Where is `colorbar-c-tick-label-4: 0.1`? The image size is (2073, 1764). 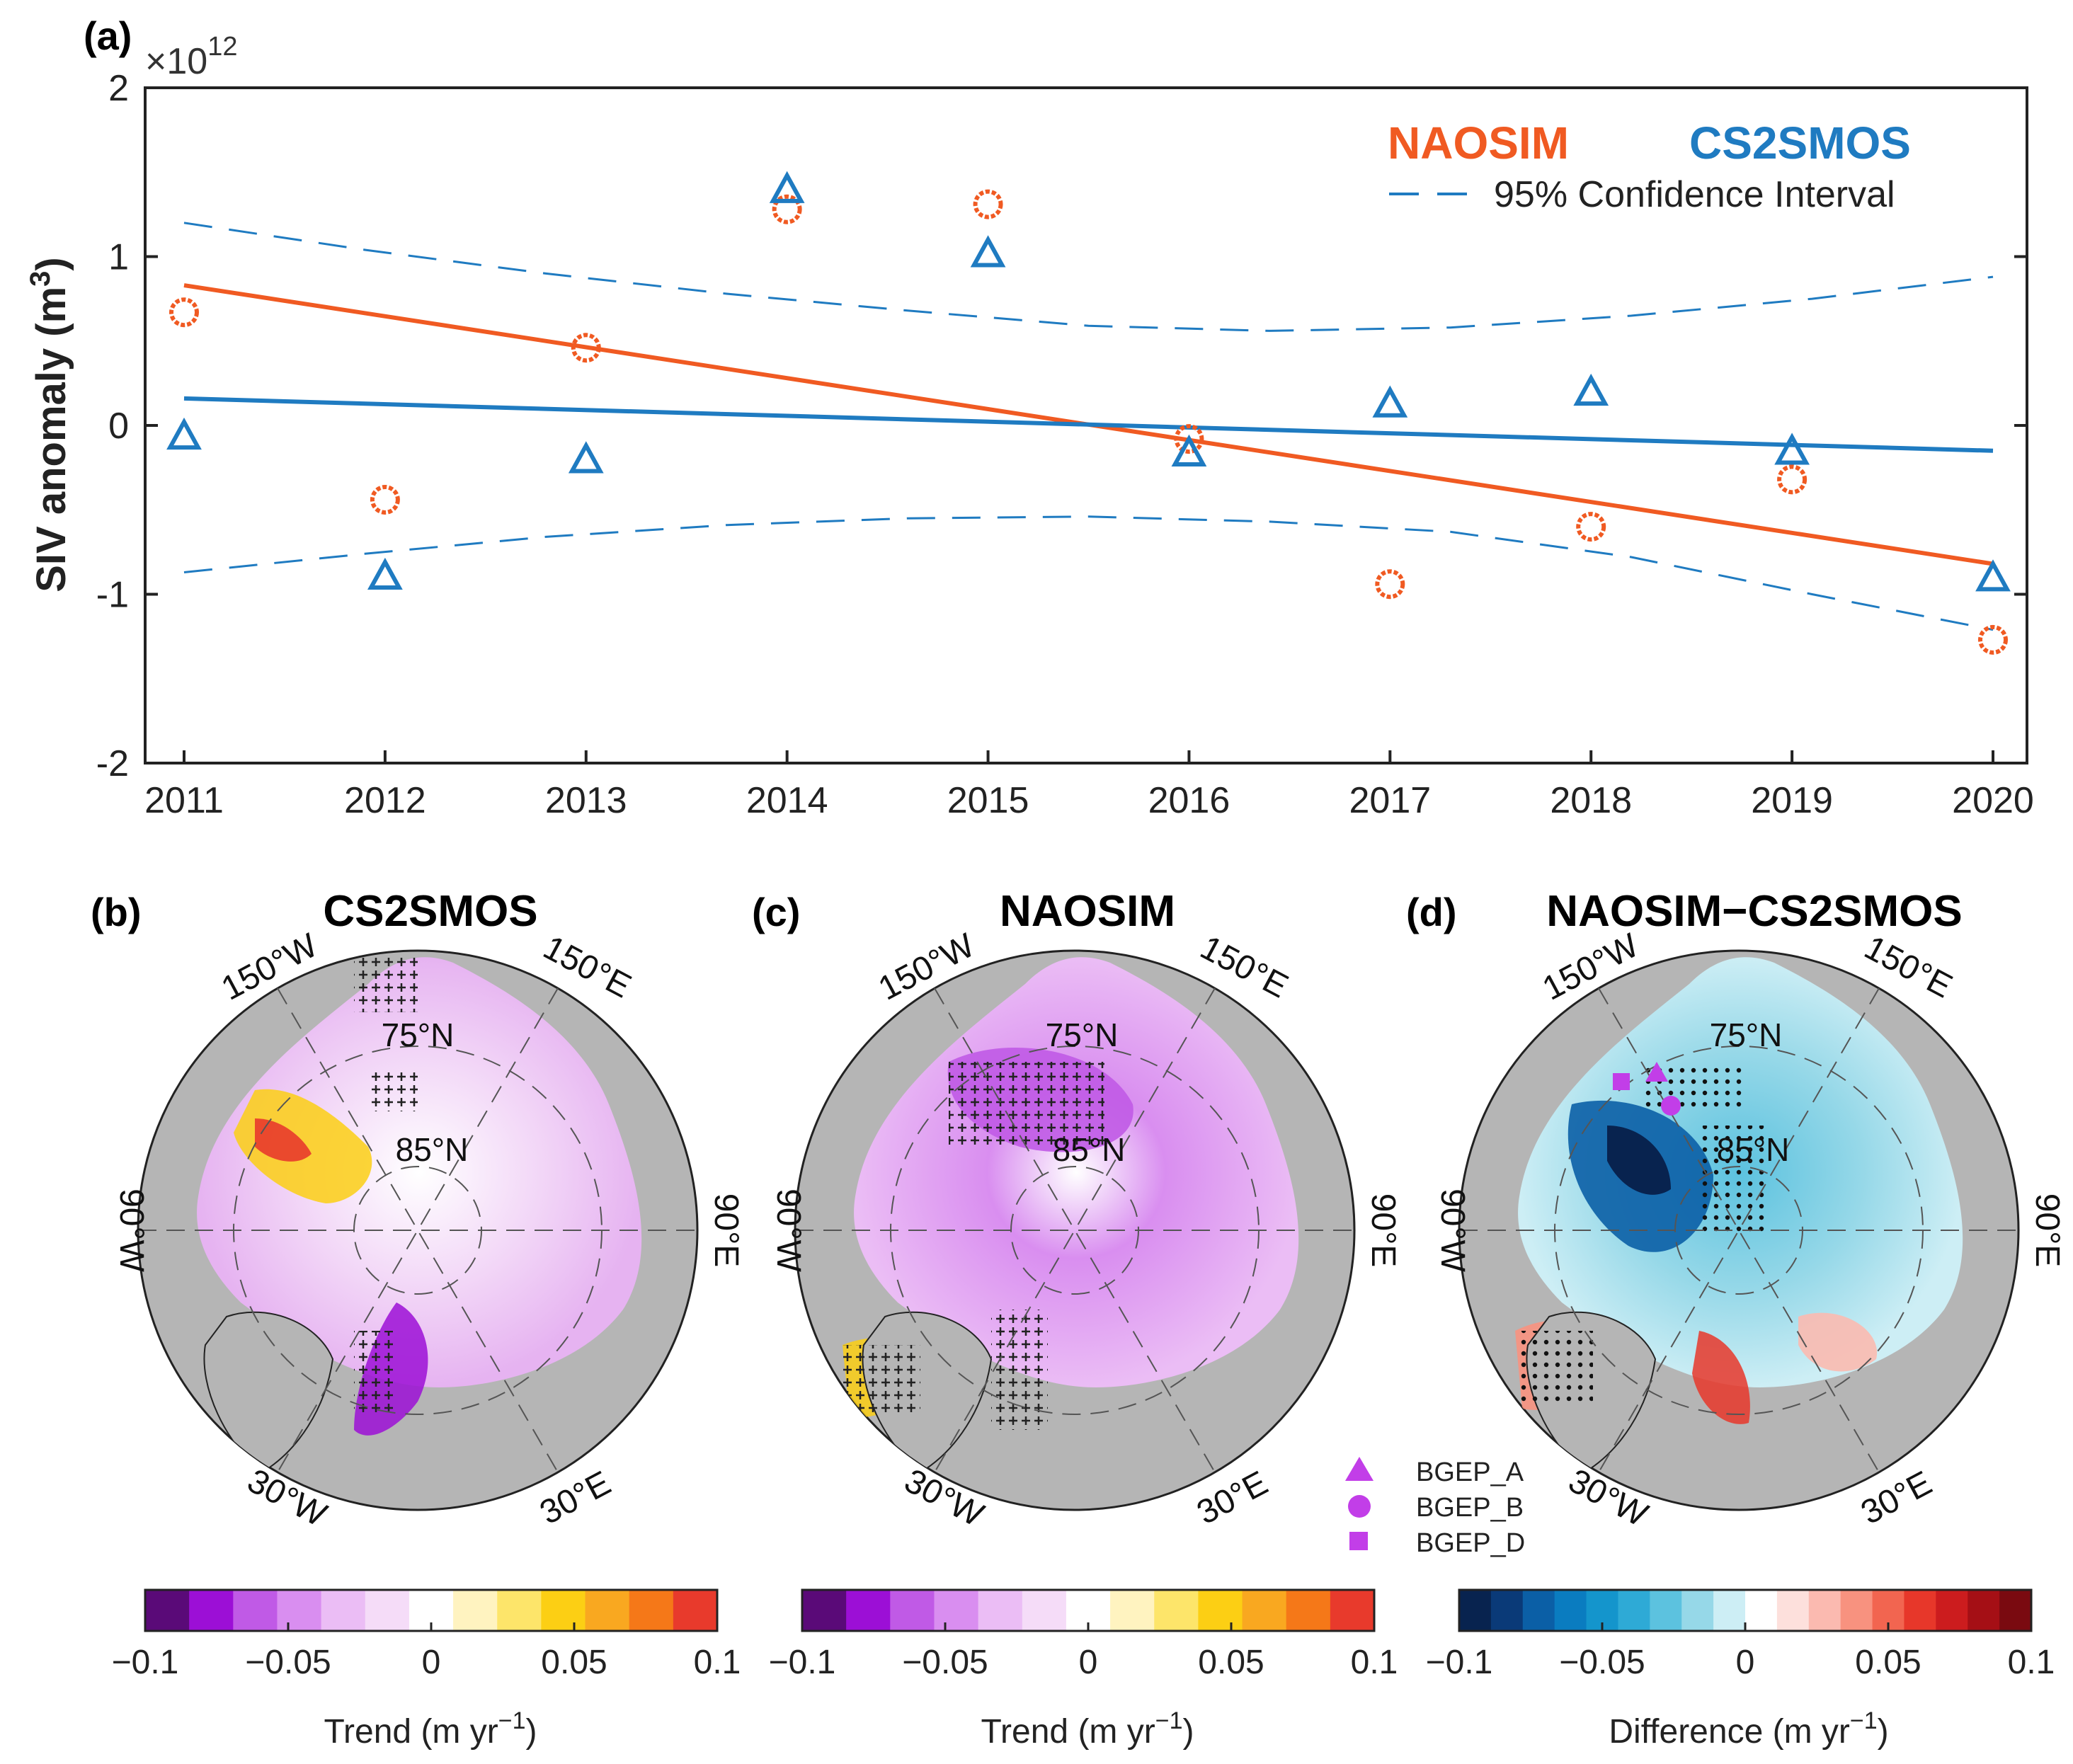 colorbar-c-tick-label-4: 0.1 is located at coordinates (1374, 1662).